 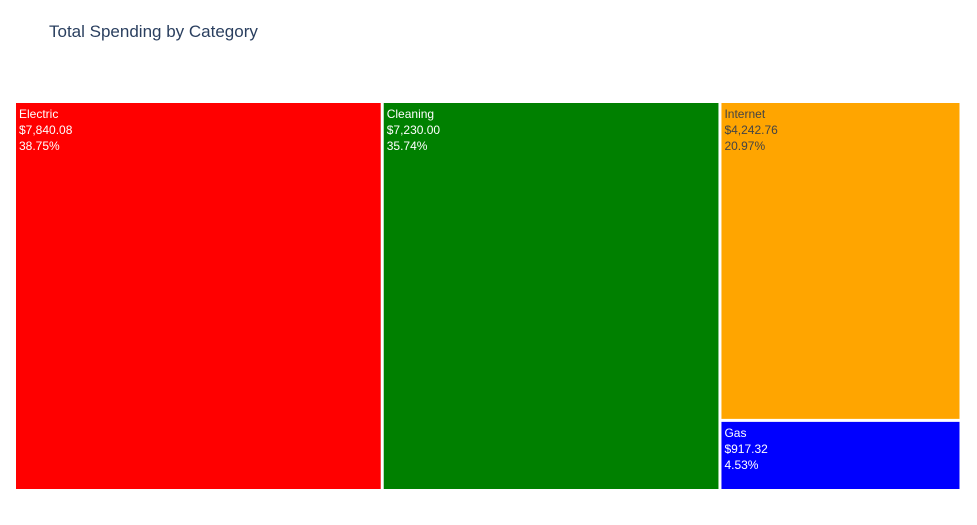 I want to click on tile-value: $7,230.00, so click(x=414, y=130).